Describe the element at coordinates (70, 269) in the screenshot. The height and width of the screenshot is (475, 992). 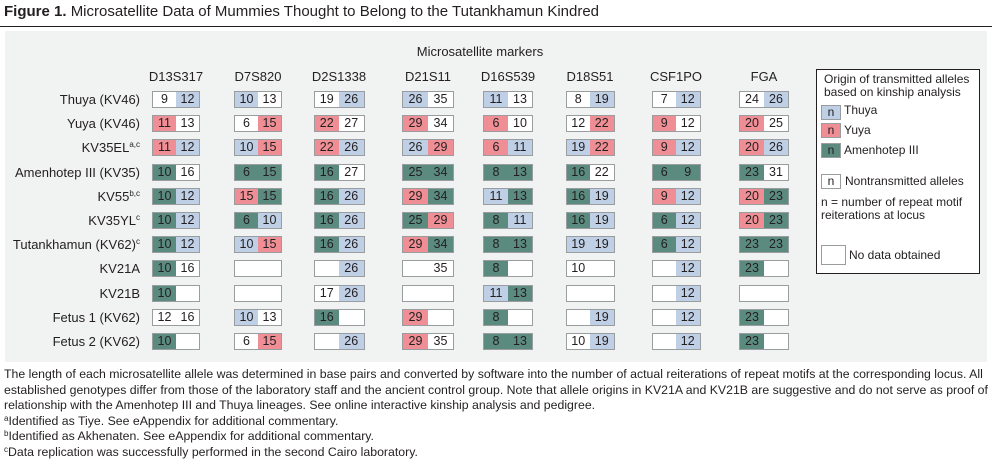
I see `row-label-kv21a: KV21A` at that location.